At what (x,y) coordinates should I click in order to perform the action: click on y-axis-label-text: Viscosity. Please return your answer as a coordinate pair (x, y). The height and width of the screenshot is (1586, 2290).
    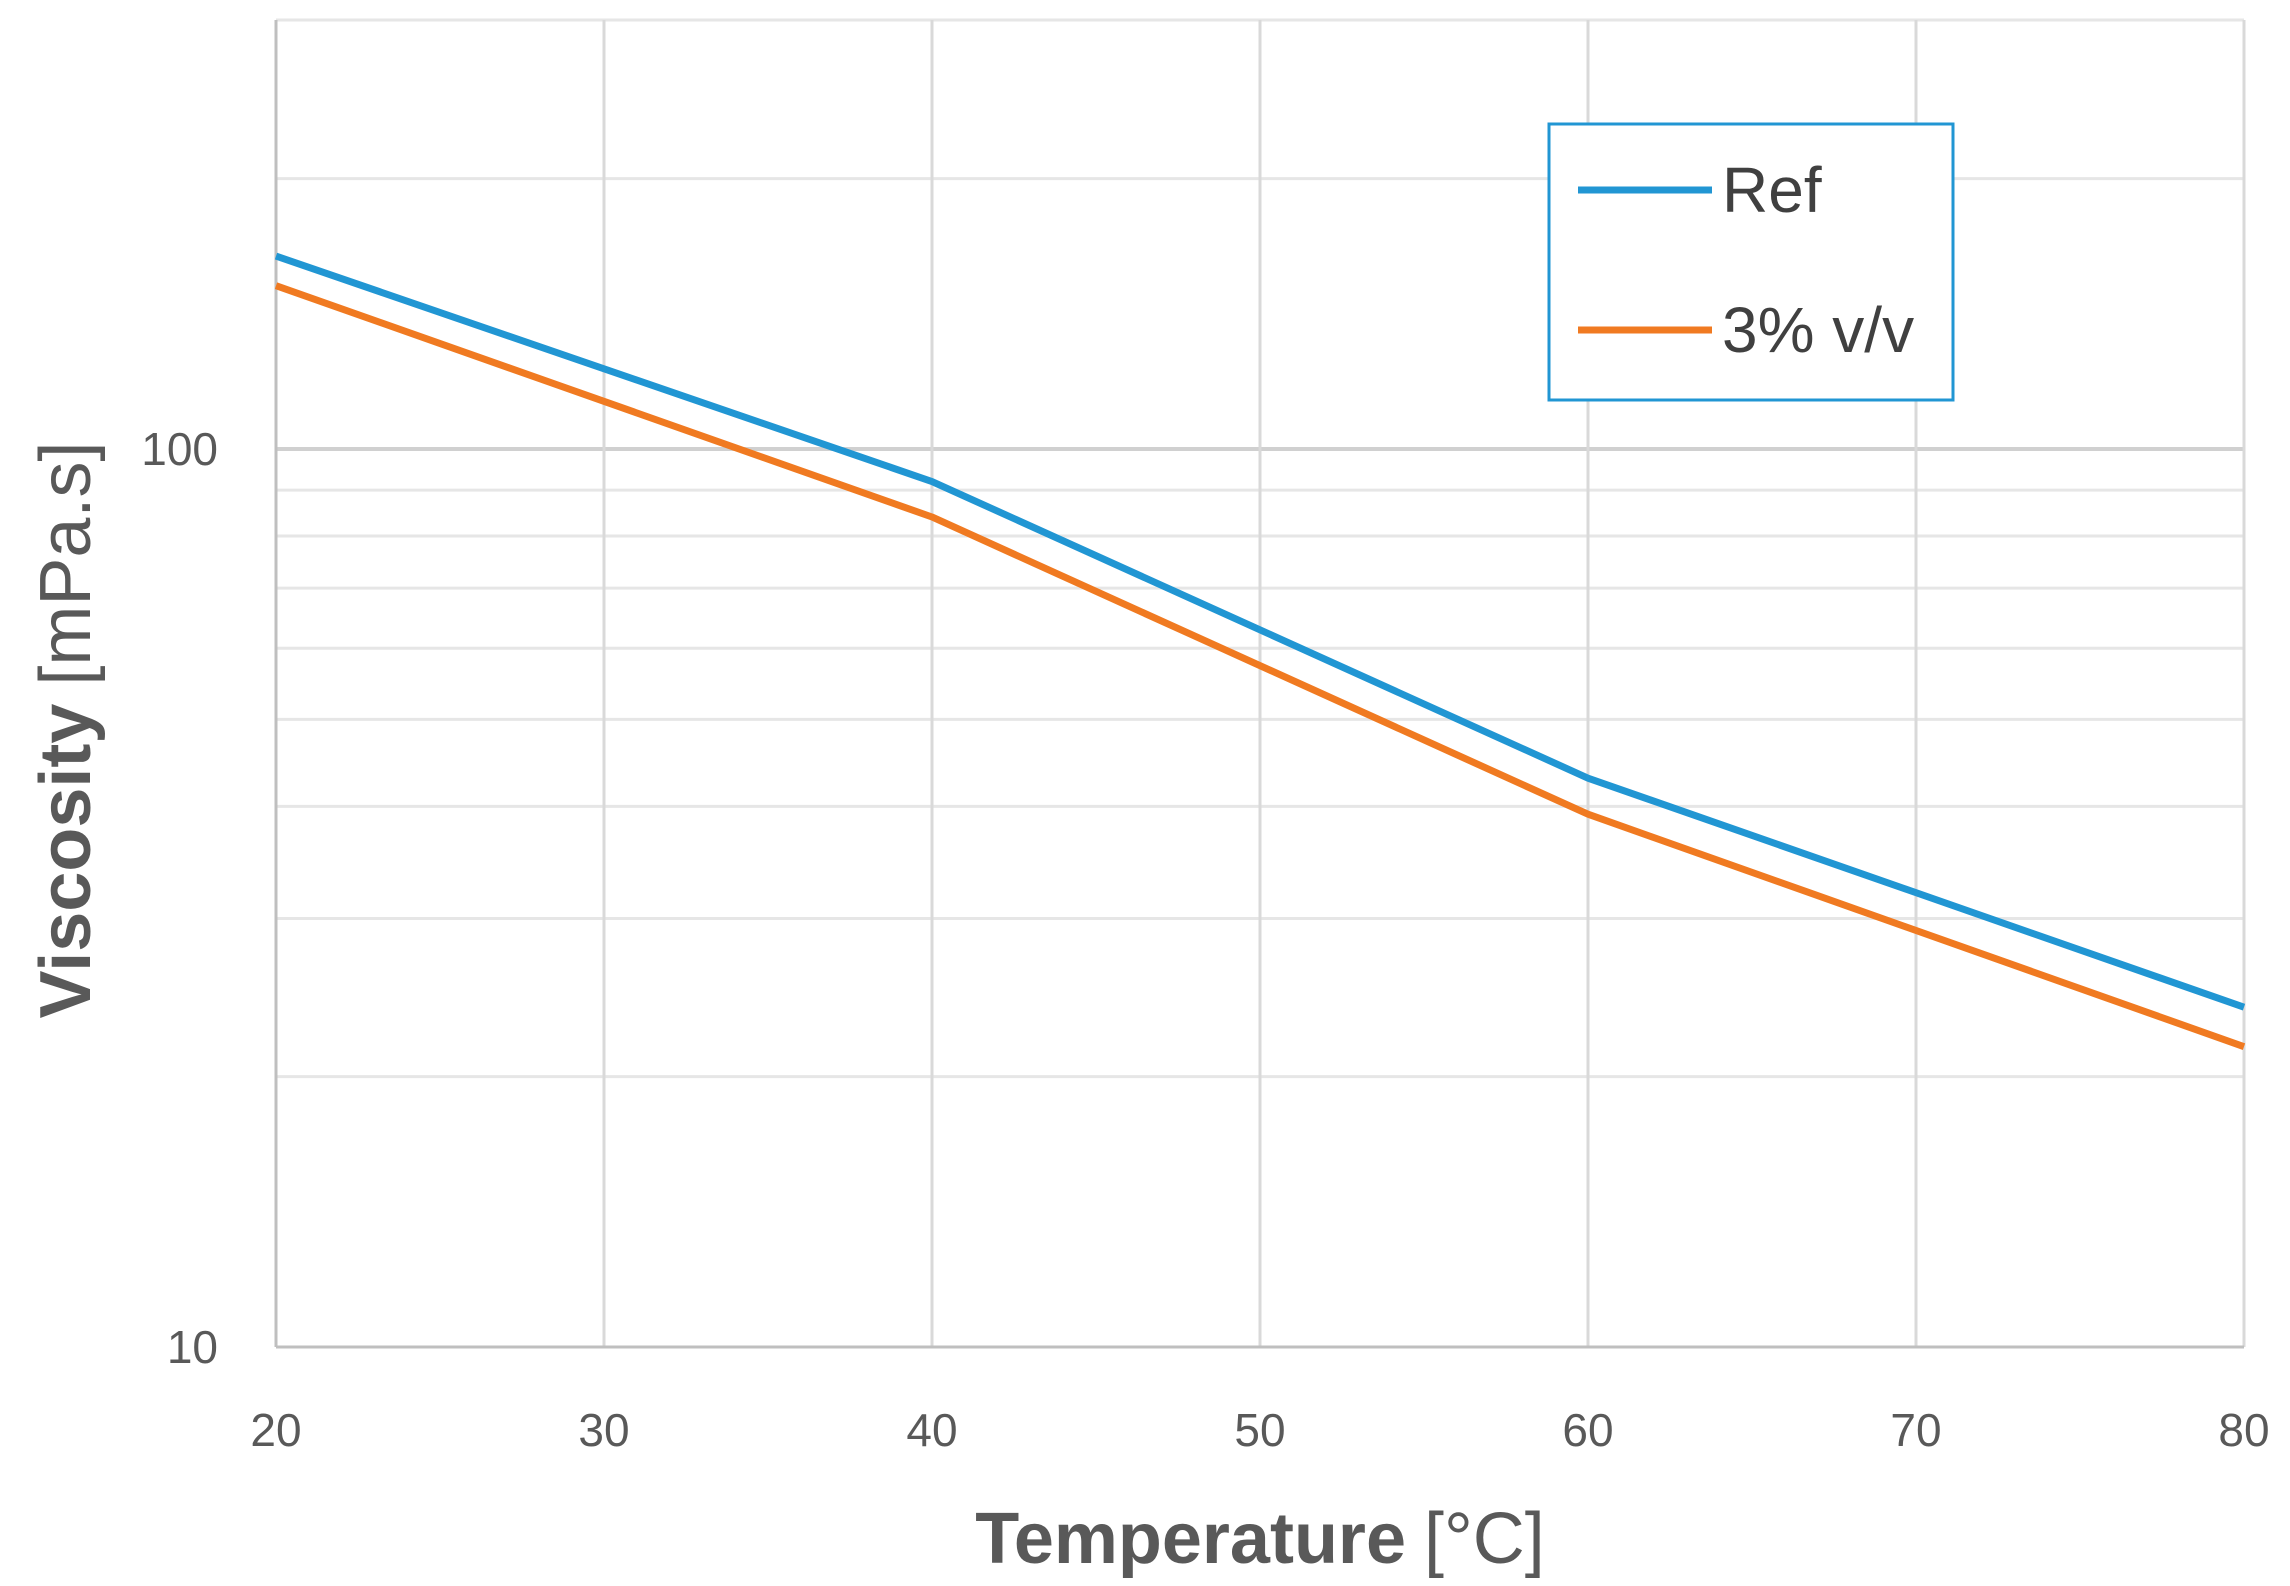
    Looking at the image, I should click on (66, 861).